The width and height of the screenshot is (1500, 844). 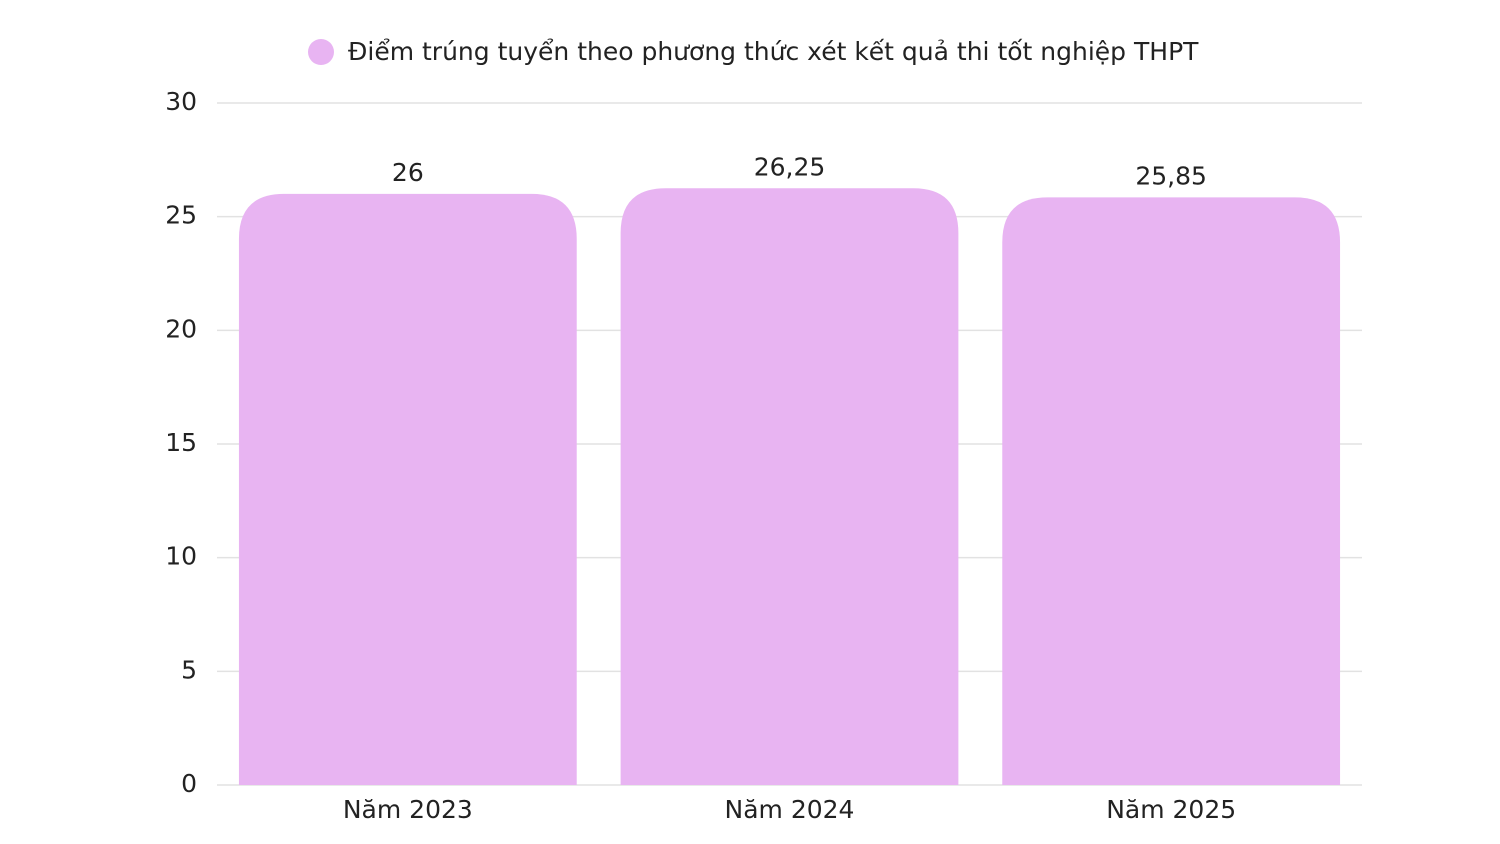 I want to click on y-tick-label: 5, so click(x=189, y=669).